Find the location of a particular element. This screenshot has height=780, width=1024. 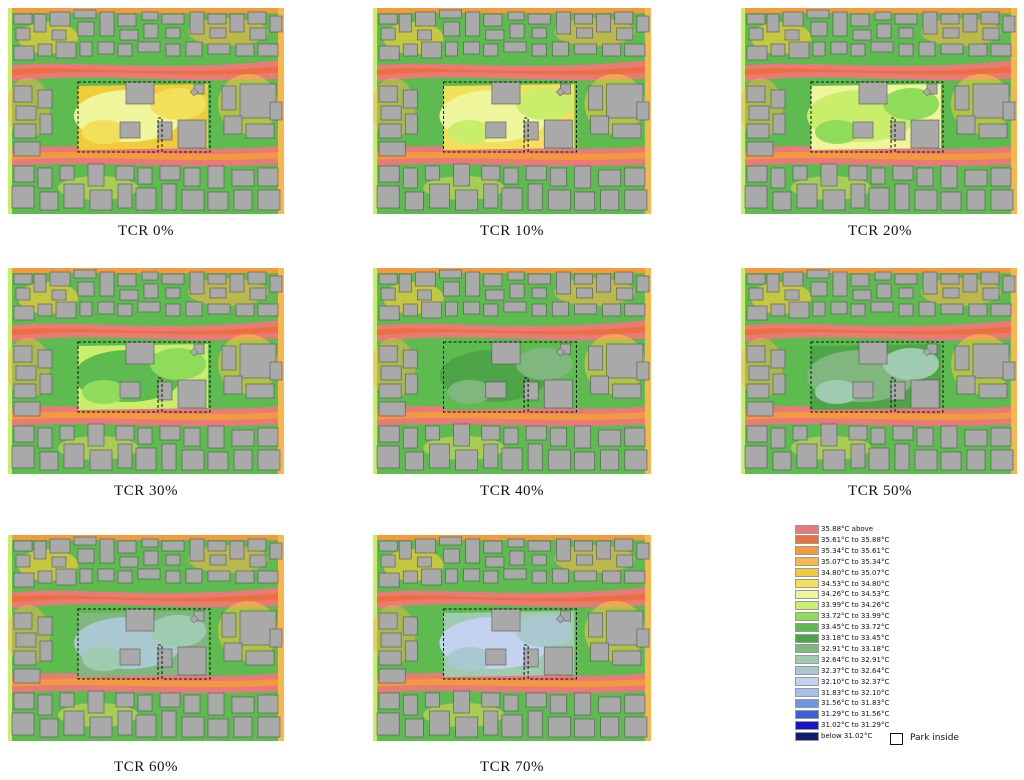

panel-caption: TCR 0% is located at coordinates (146, 231).